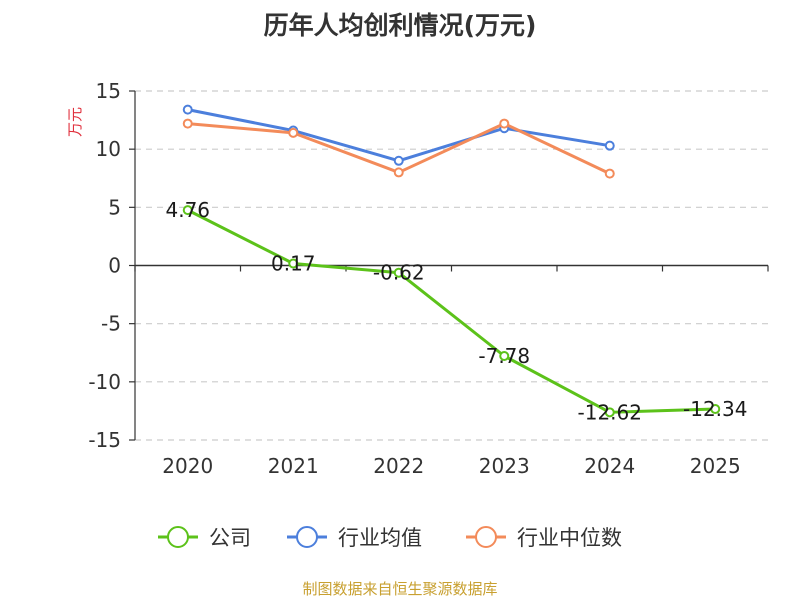  I want to click on x-tick-label: 2020, so click(187, 466).